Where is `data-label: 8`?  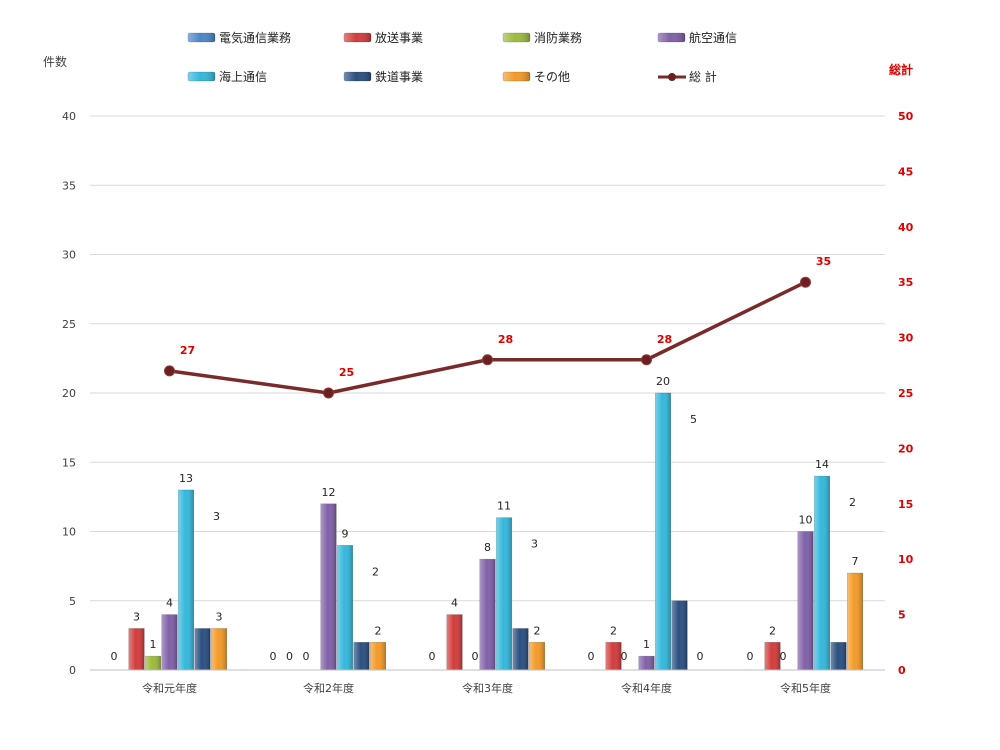 data-label: 8 is located at coordinates (487, 547).